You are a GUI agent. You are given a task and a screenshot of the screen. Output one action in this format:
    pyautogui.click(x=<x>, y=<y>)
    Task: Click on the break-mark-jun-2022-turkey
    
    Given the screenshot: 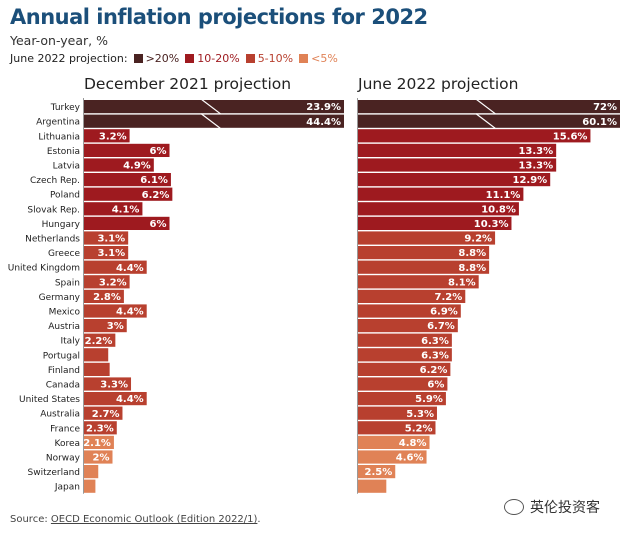 What is the action you would take?
    pyautogui.click(x=486, y=106)
    